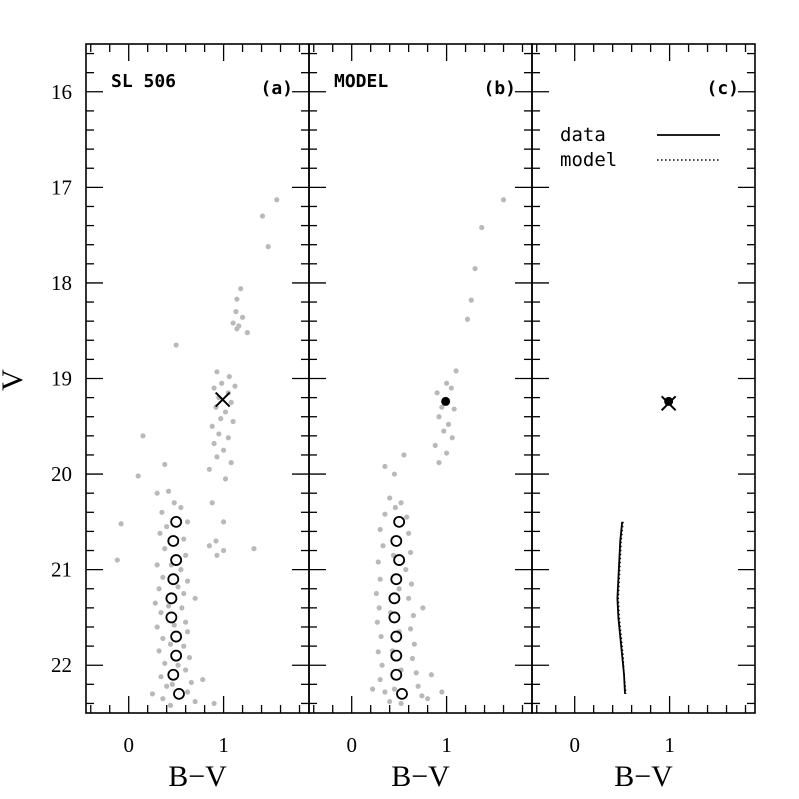 This screenshot has height=799, width=799. Describe the element at coordinates (722, 88) in the screenshot. I see `panel-letter: (c)` at that location.